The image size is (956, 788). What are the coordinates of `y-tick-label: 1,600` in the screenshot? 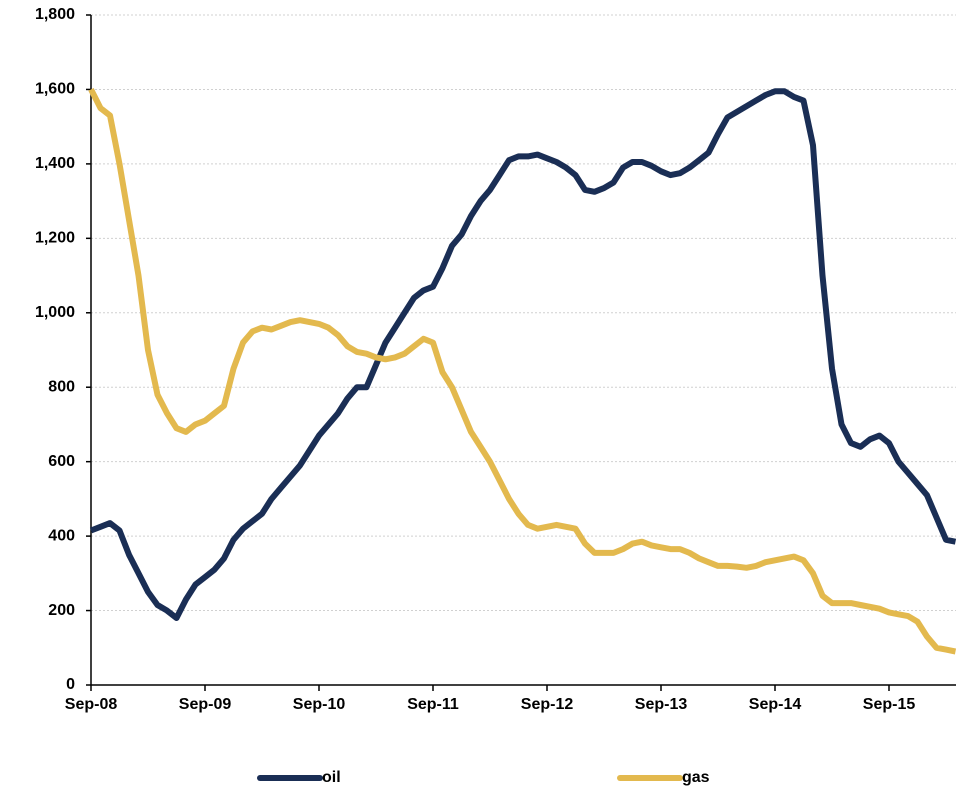 It's located at (55, 89).